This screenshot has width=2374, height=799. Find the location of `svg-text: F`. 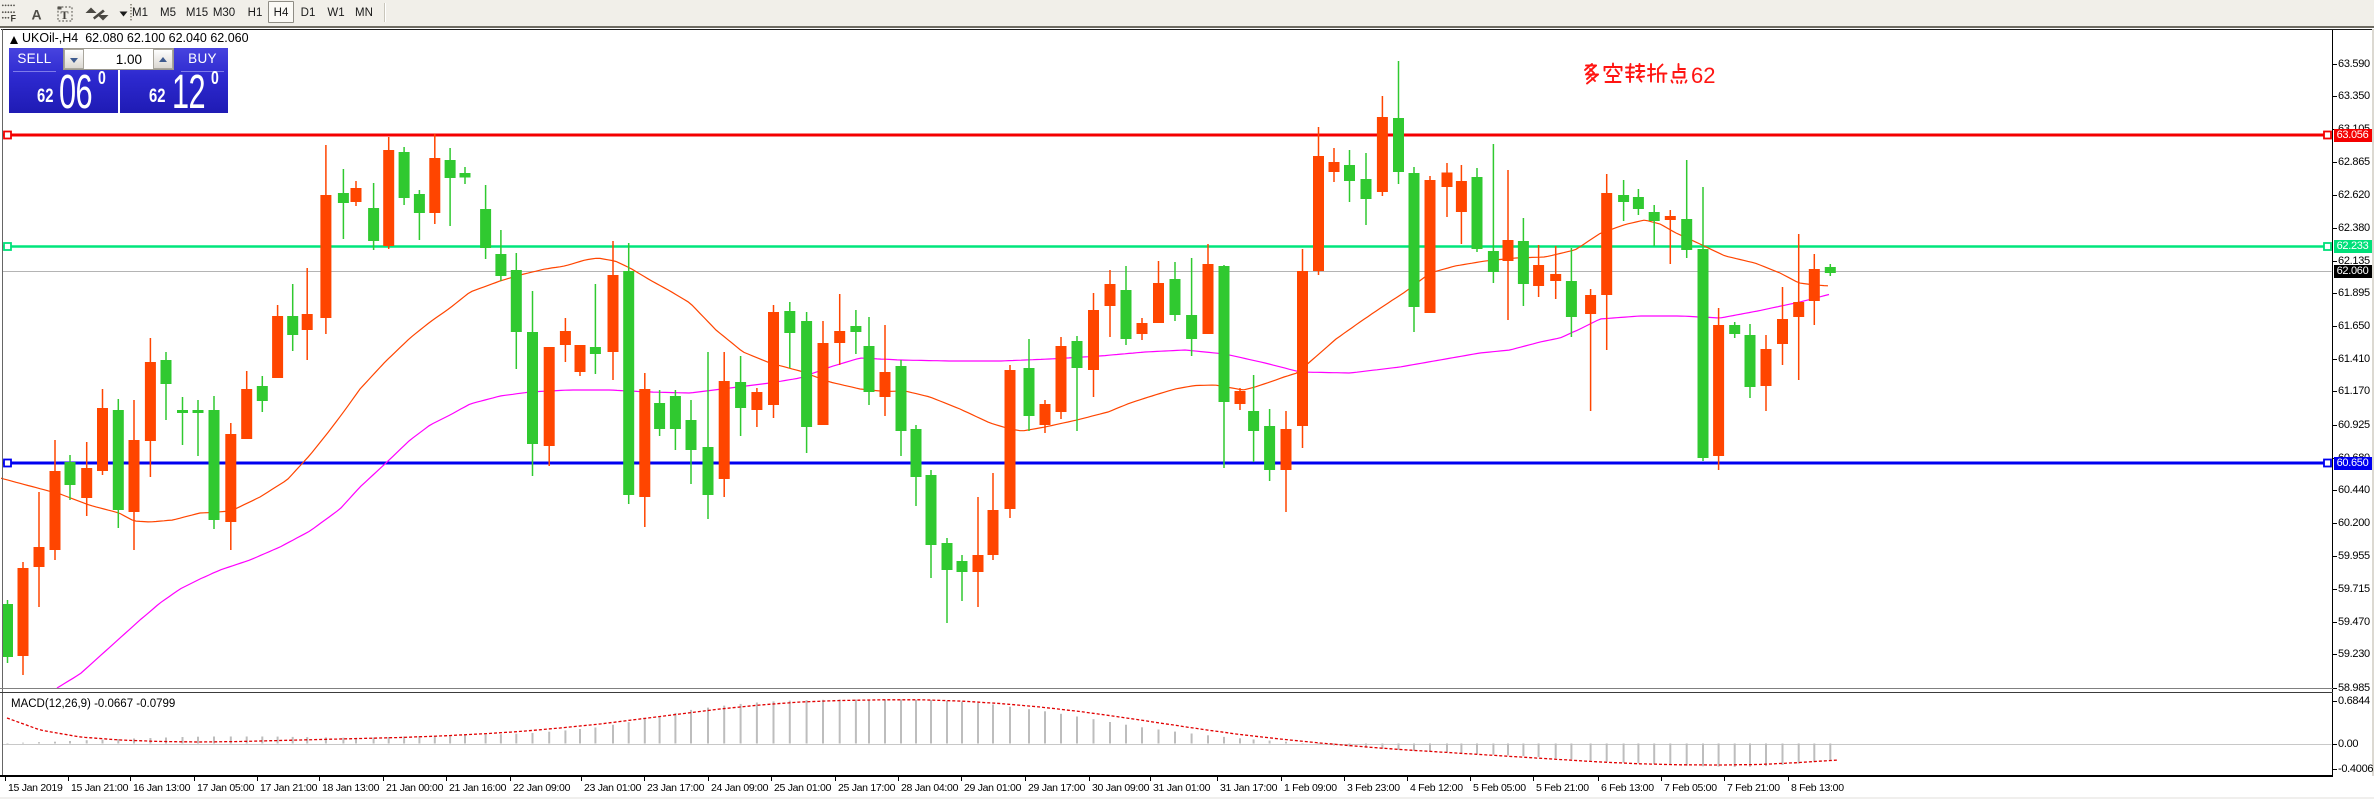

svg-text: F is located at coordinates (14, 19).